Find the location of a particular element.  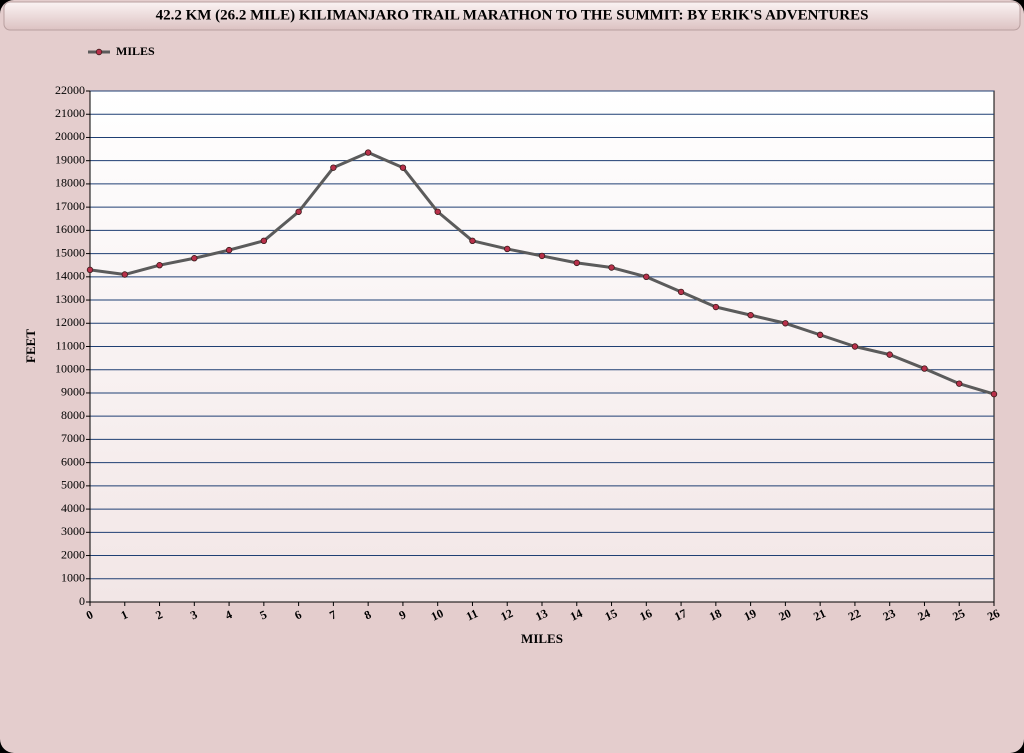

x-tick-label: 3 is located at coordinates (193, 614).